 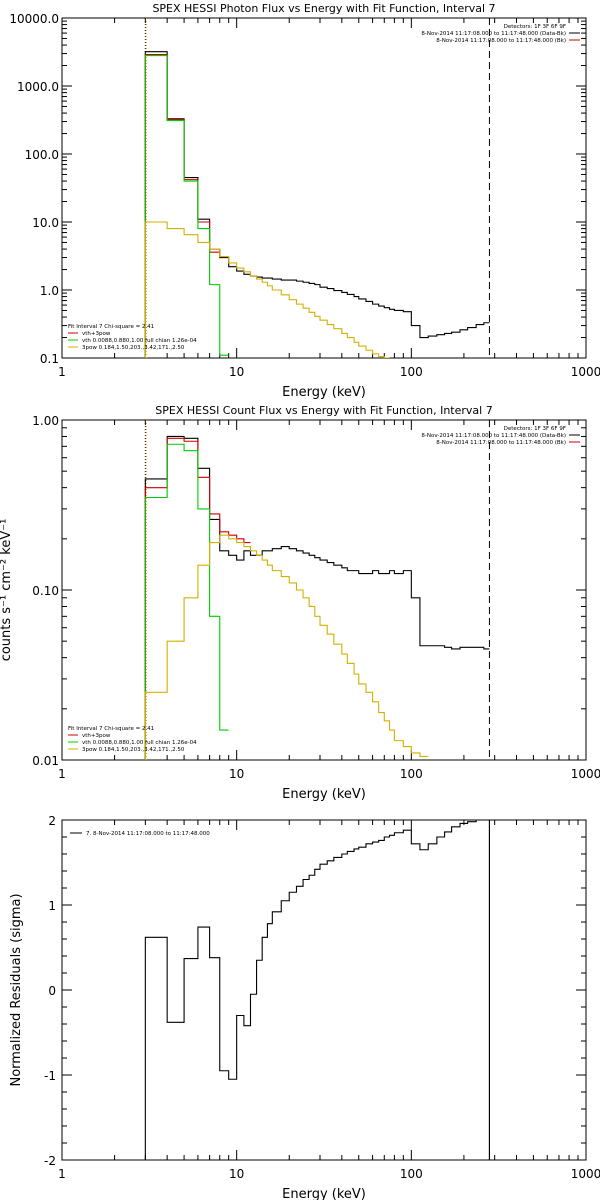 What do you see at coordinates (49, 291) in the screenshot?
I see `y-tick-label: 1.0` at bounding box center [49, 291].